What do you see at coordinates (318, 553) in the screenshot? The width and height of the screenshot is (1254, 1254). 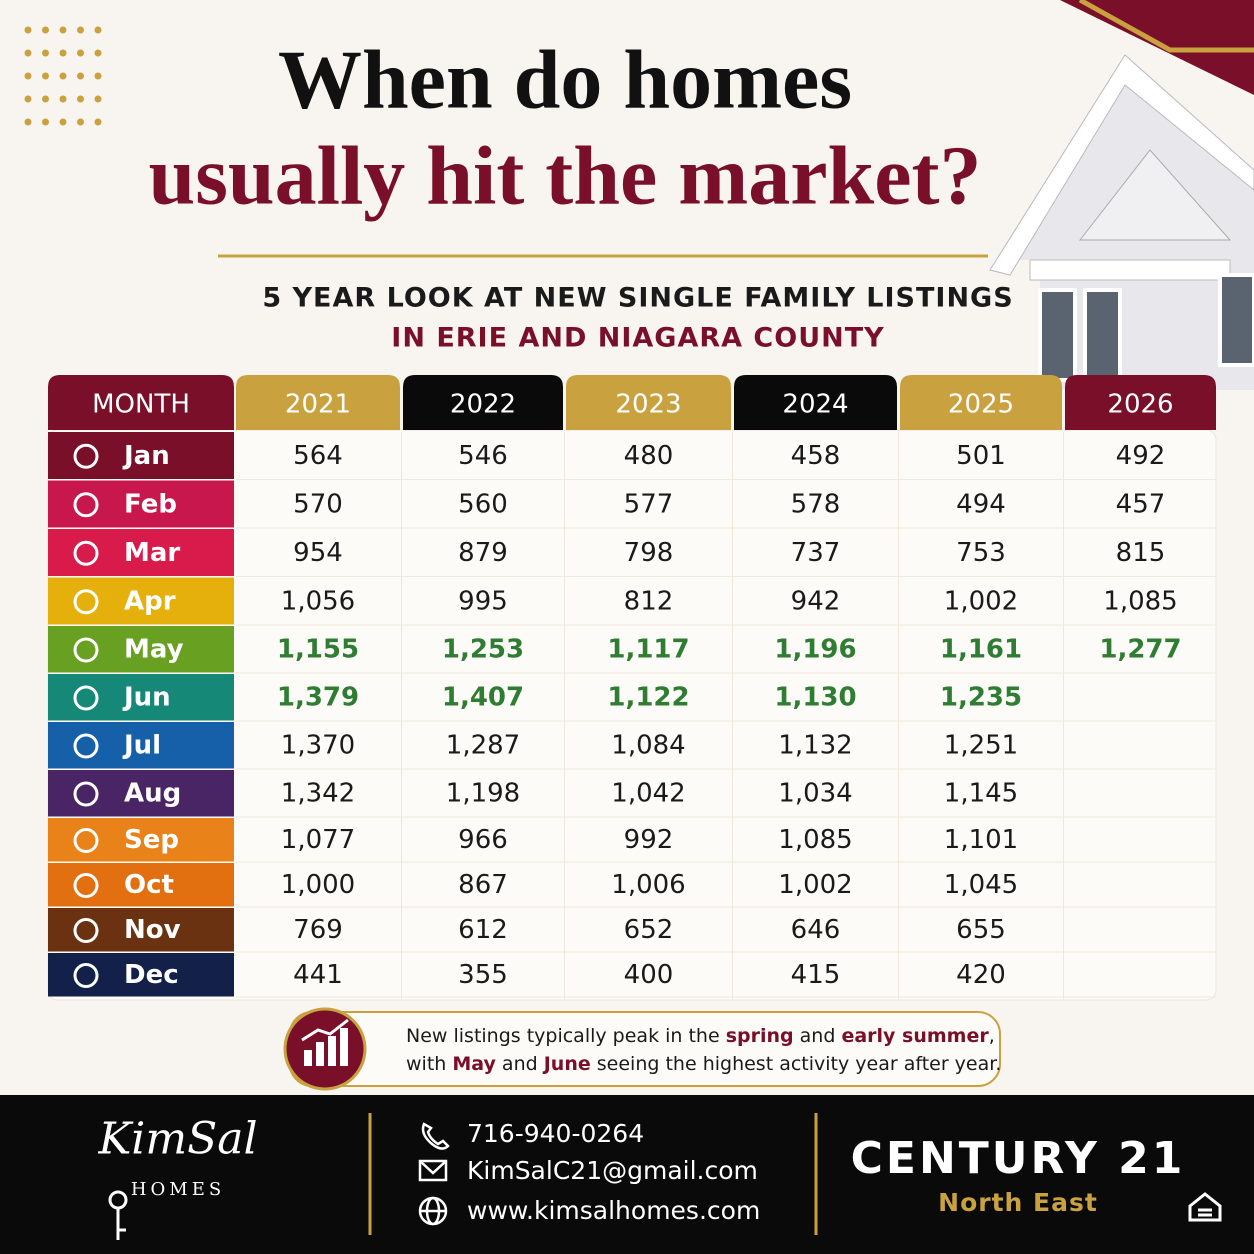 I see `cell-value: 954` at bounding box center [318, 553].